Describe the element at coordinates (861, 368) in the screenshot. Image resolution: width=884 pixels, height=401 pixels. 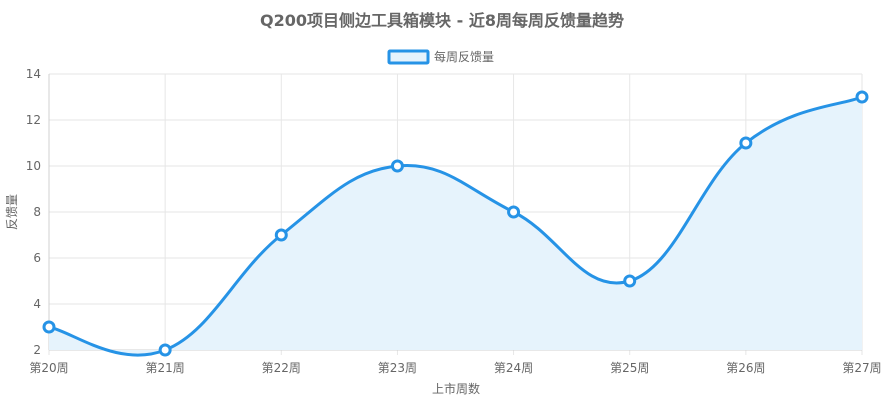
I see `x-tick-label: 第27周` at that location.